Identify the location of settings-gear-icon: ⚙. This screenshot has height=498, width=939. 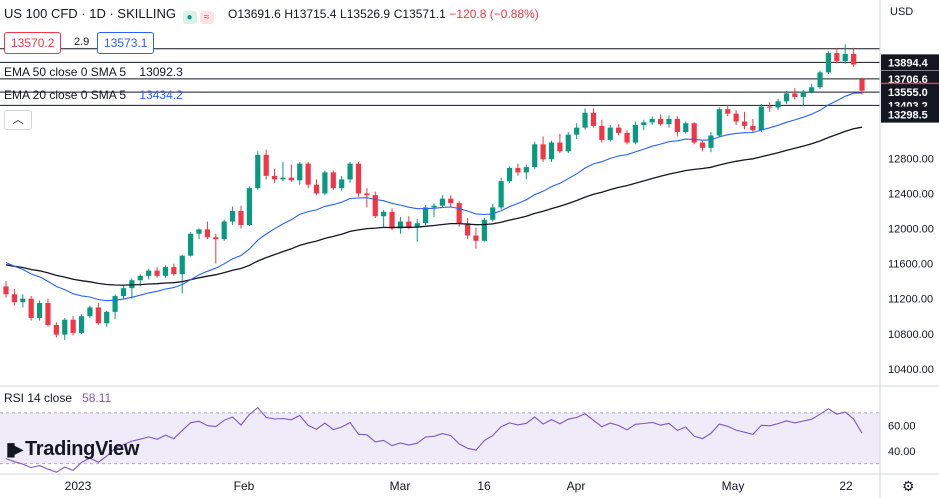
(908, 486).